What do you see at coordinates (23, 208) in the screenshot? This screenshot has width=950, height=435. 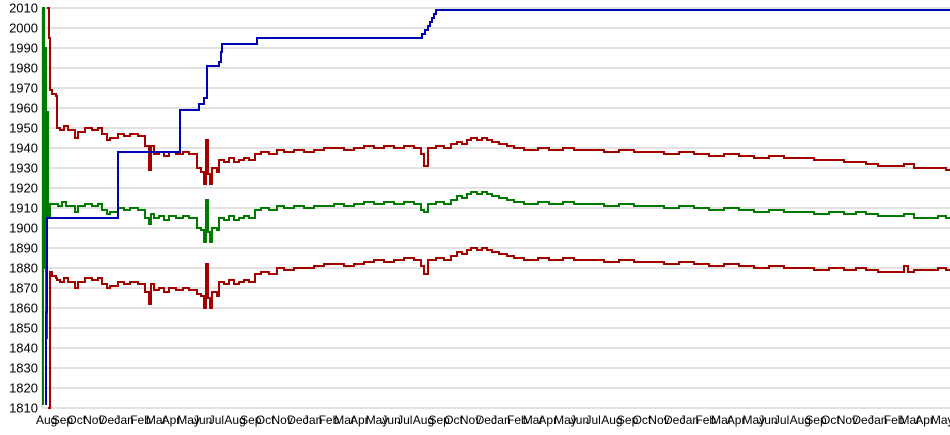 I see `y-tick-label: 1910` at bounding box center [23, 208].